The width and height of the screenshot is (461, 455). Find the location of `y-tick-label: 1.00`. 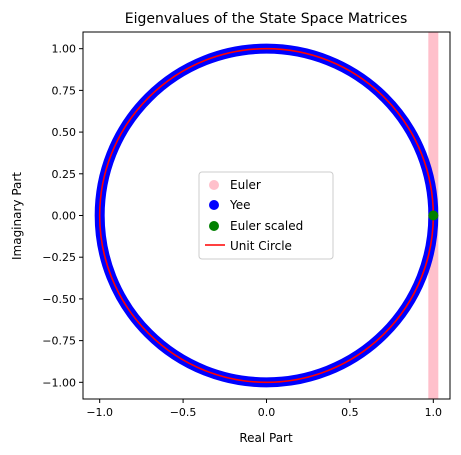

y-tick-label: 1.00 is located at coordinates (64, 49).